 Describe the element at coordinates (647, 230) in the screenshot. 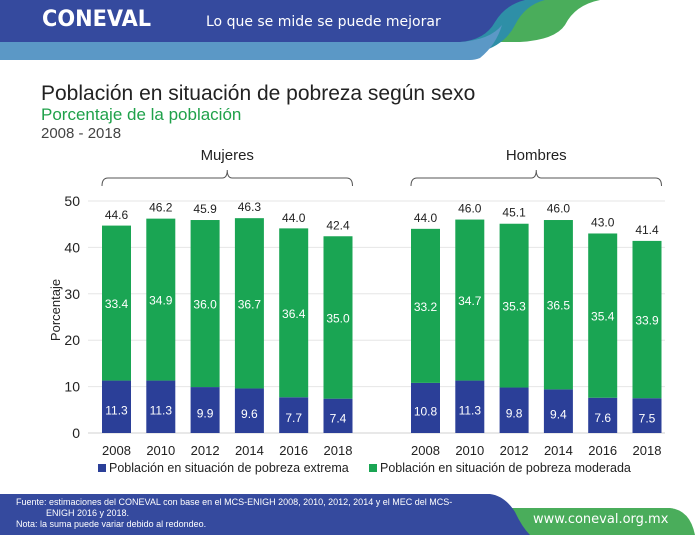

I see `bar-total-label: 41.4` at that location.